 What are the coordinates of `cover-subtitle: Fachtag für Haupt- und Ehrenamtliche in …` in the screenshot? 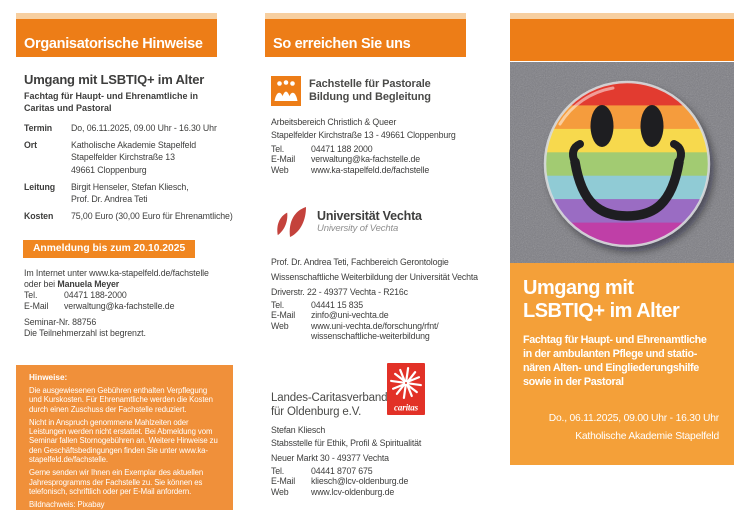 It's located at (615, 361).